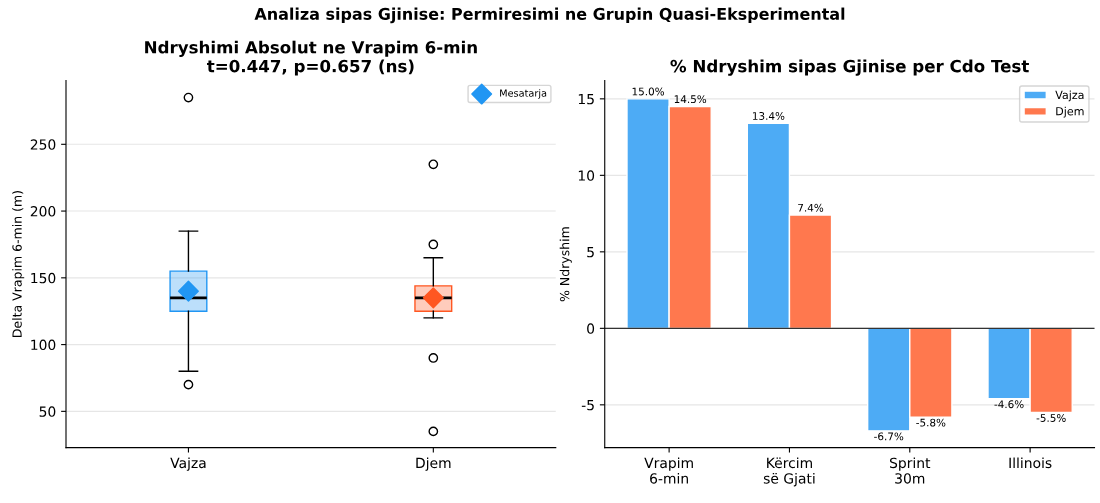  Describe the element at coordinates (43, 144) in the screenshot. I see `y-tick-label: 250` at that location.